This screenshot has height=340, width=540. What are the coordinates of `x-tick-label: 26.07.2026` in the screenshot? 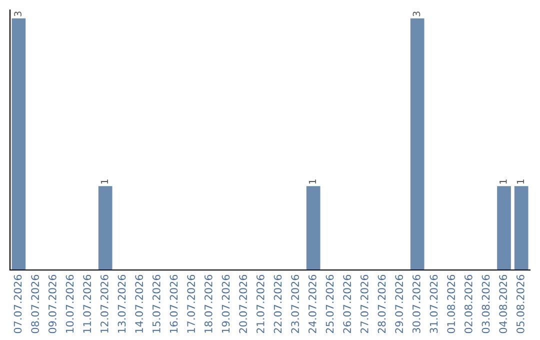 It's located at (347, 304).